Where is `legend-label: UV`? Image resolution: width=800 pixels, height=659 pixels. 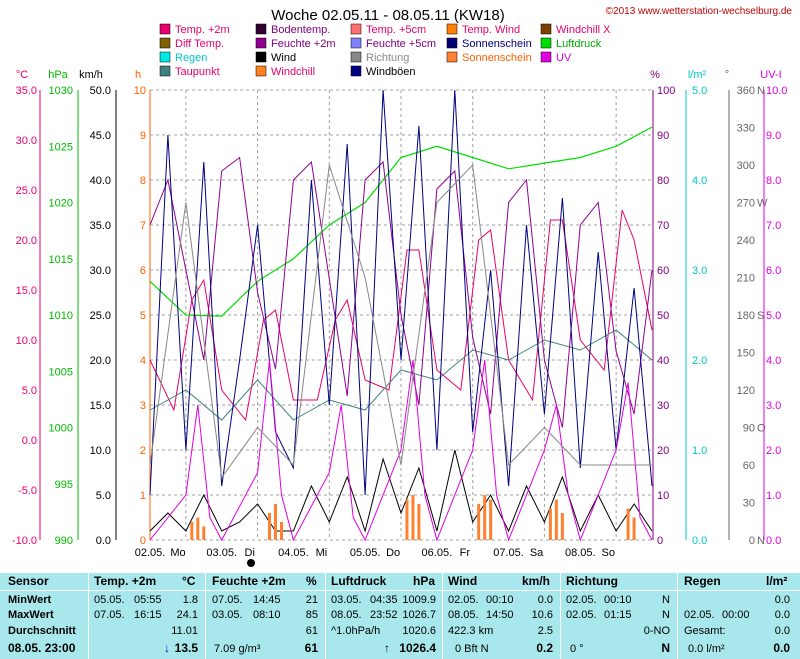 legend-label: UV is located at coordinates (564, 58).